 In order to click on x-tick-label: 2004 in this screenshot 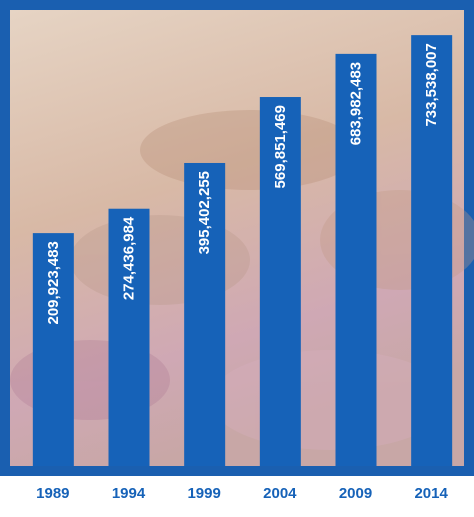, I will do `click(280, 493)`.